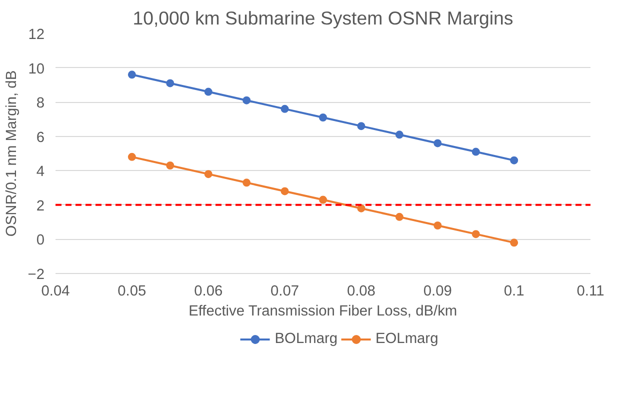  What do you see at coordinates (361, 292) in the screenshot?
I see `x-tick-label: 0.08` at bounding box center [361, 292].